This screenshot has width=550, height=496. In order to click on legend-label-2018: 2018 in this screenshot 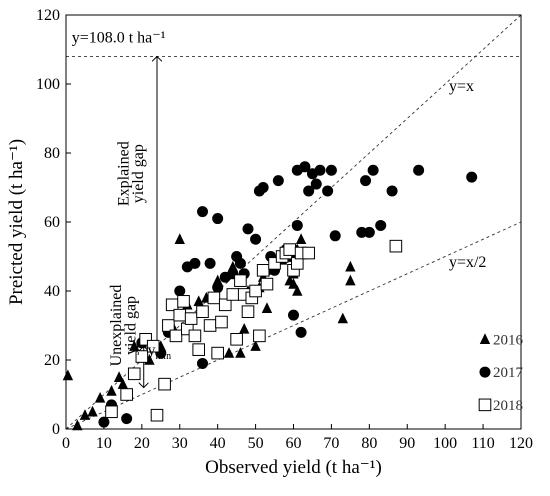, I will do `click(508, 406)`.